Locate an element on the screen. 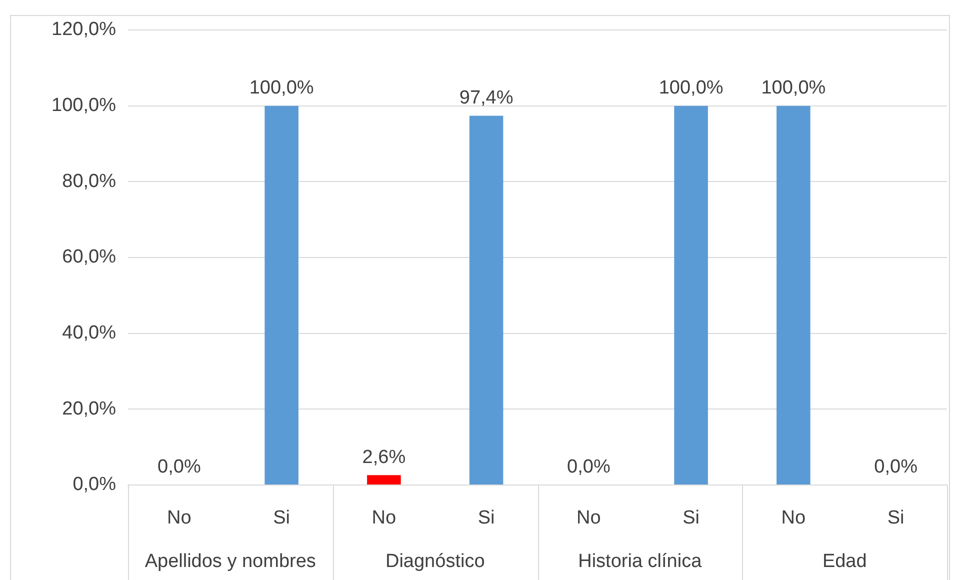  y-tick-label: 40,0% is located at coordinates (89, 333).